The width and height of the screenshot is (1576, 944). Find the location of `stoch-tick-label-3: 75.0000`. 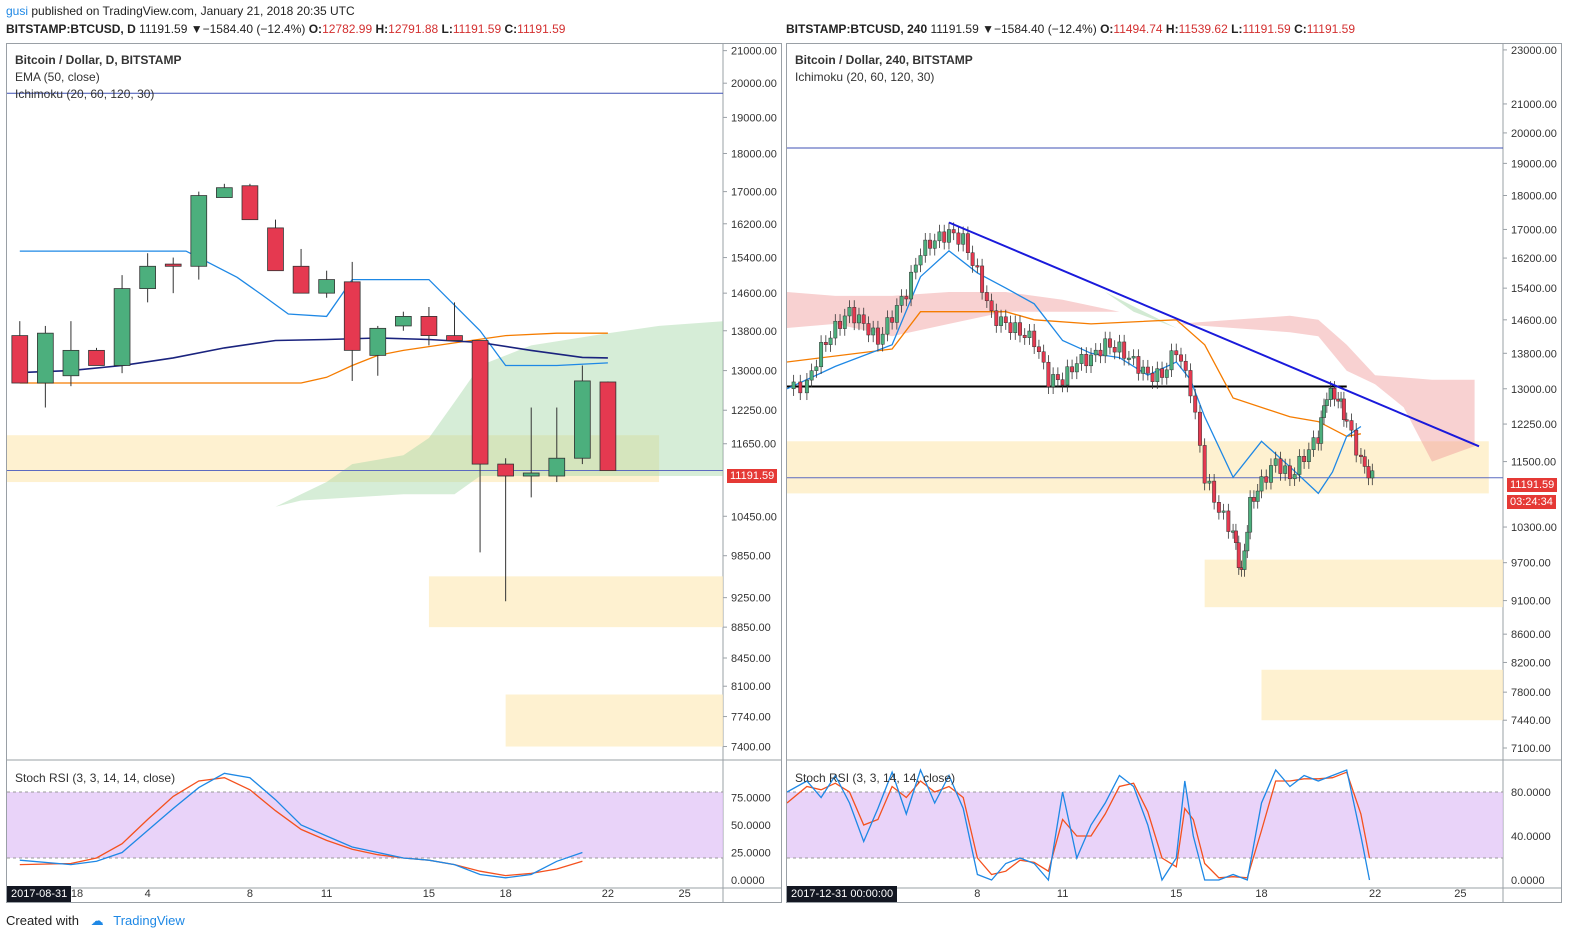

stoch-tick-label-3: 75.0000 is located at coordinates (751, 799).